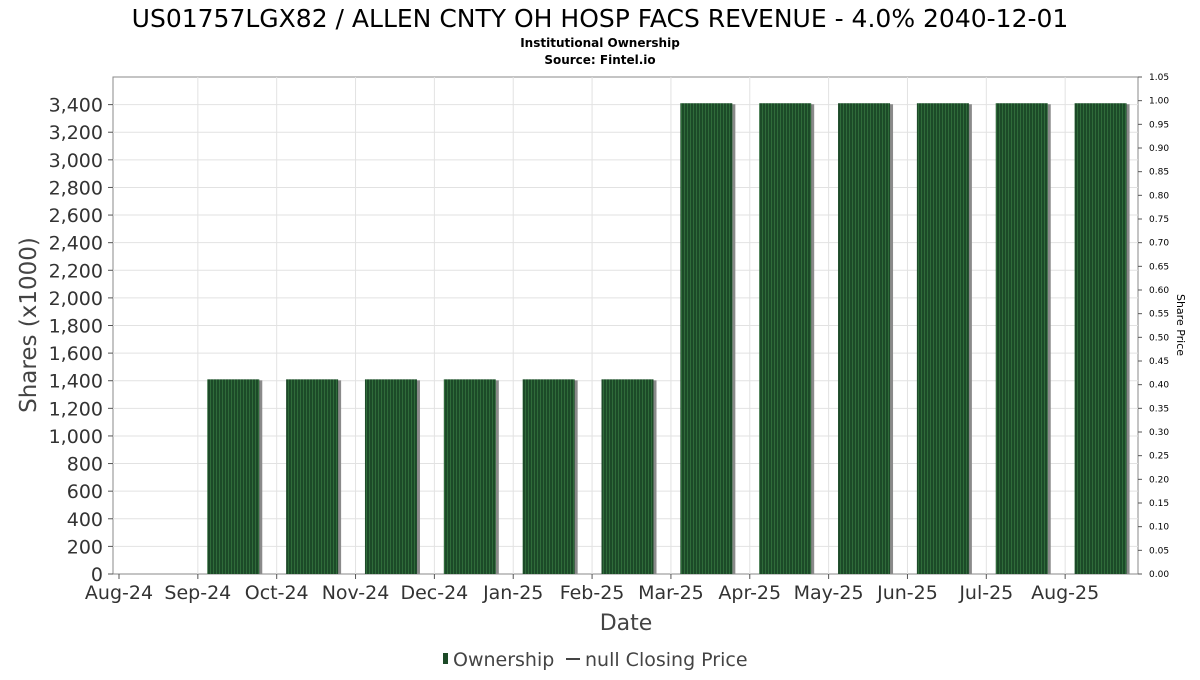 Image resolution: width=1200 pixels, height=680 pixels. I want to click on y2-tick-label: 0.30, so click(1159, 433).